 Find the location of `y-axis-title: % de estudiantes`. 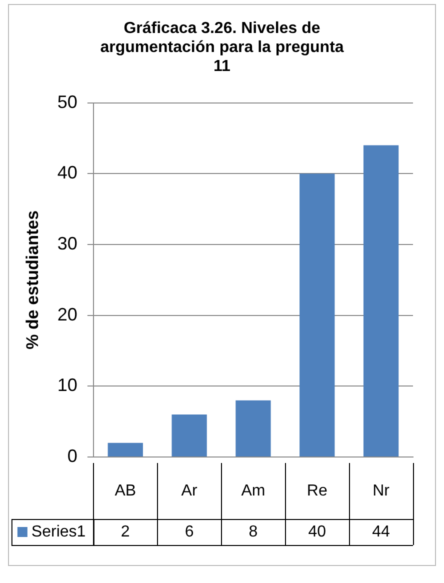

y-axis-title: % de estudiantes is located at coordinates (32, 280).